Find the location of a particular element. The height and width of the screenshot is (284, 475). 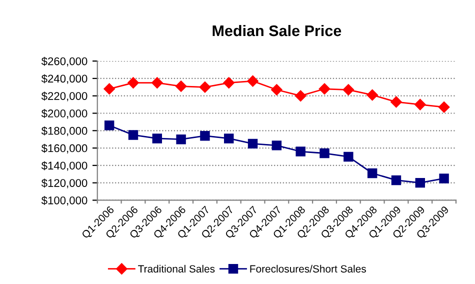

chart-title: Median Sale Price is located at coordinates (277, 30).